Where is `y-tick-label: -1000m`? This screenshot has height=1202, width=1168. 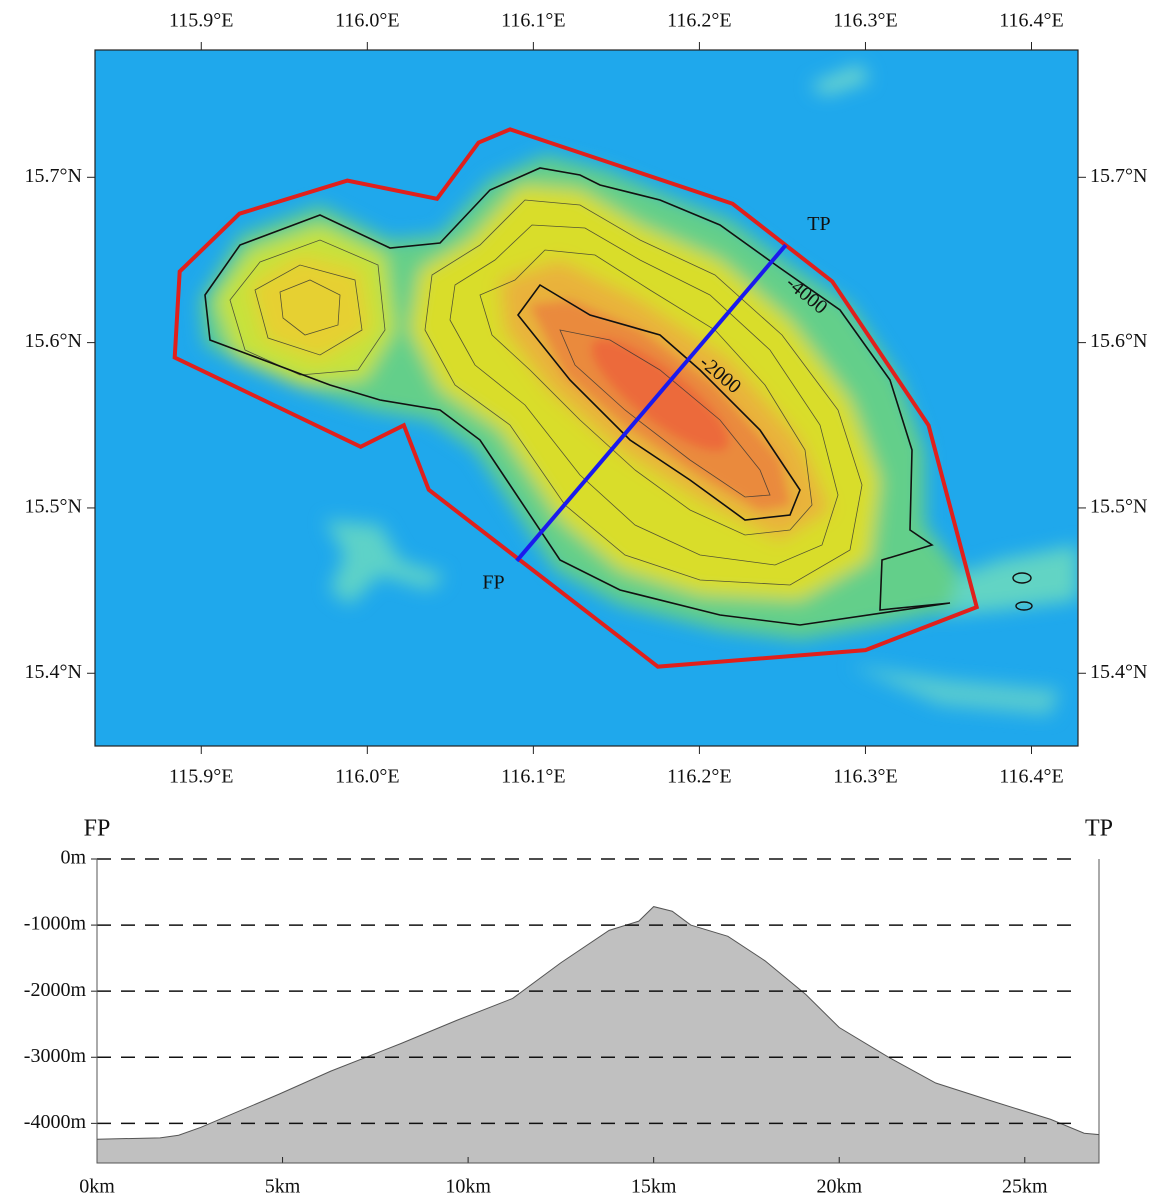 y-tick-label: -1000m is located at coordinates (55, 924).